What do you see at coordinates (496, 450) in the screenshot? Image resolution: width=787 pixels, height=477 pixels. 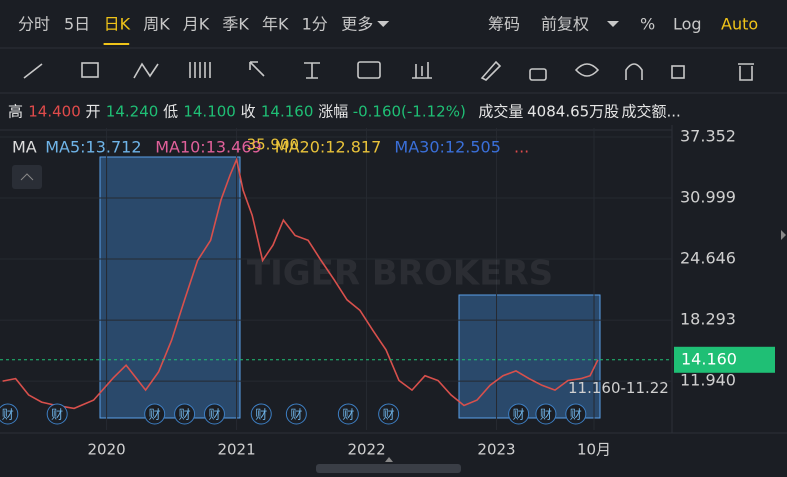 I see `x-tick-label: 2023` at bounding box center [496, 450].